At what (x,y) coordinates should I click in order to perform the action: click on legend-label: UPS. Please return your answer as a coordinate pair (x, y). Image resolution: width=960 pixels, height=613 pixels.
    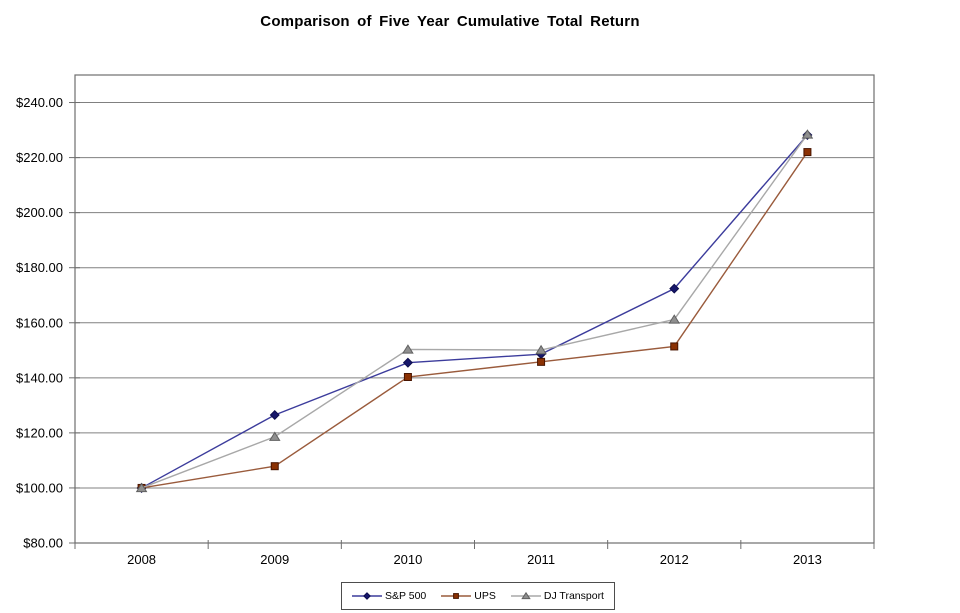
    Looking at the image, I should click on (485, 596).